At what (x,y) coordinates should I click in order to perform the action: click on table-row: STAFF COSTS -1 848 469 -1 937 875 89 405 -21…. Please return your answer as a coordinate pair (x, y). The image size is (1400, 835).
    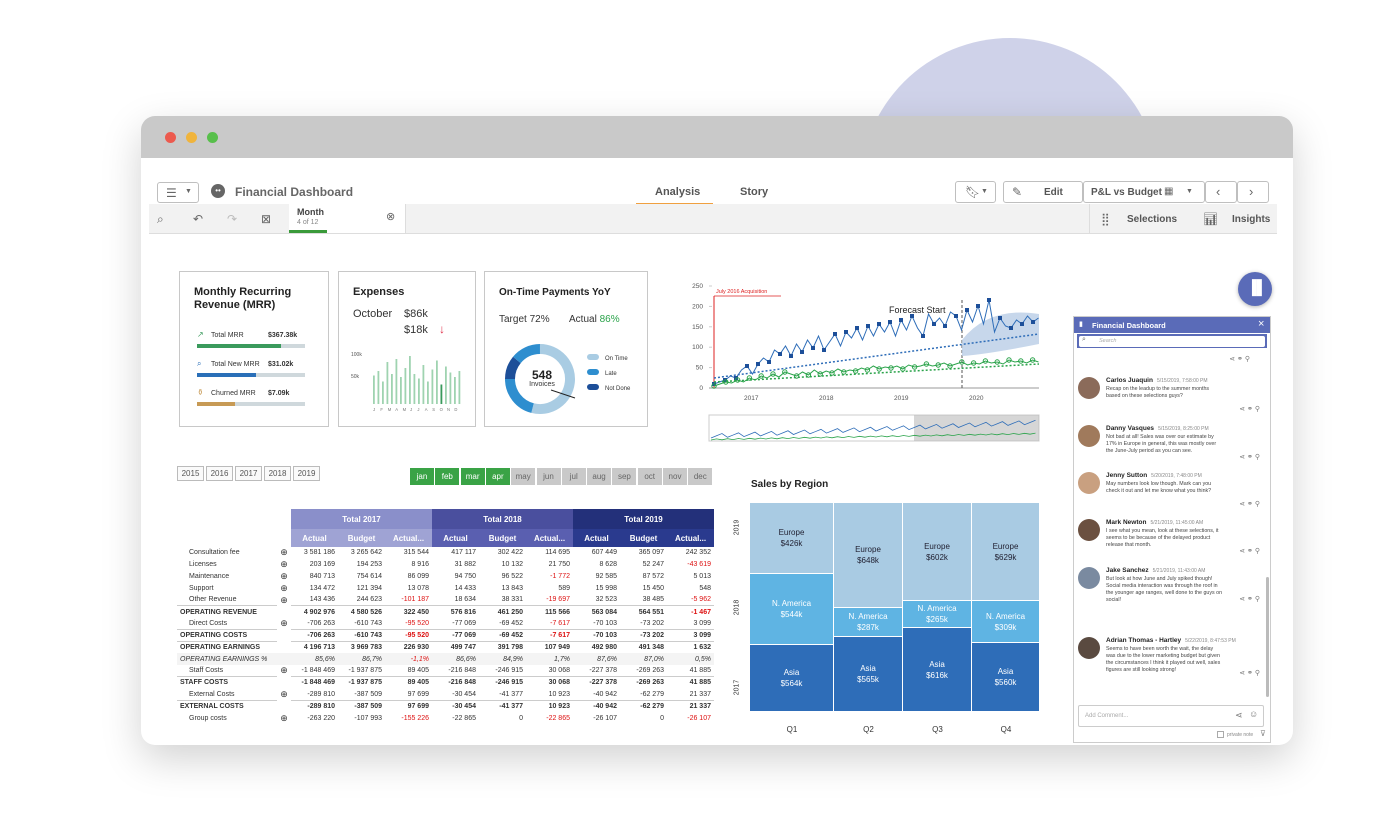
    Looking at the image, I should click on (445, 682).